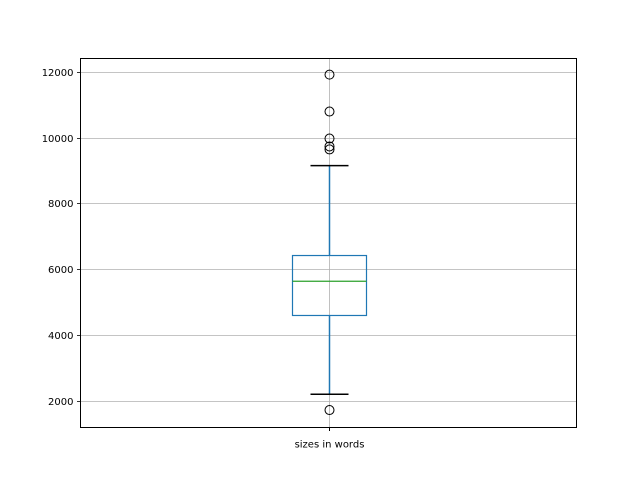  Describe the element at coordinates (329, 285) in the screenshot. I see `box-iqr` at that location.